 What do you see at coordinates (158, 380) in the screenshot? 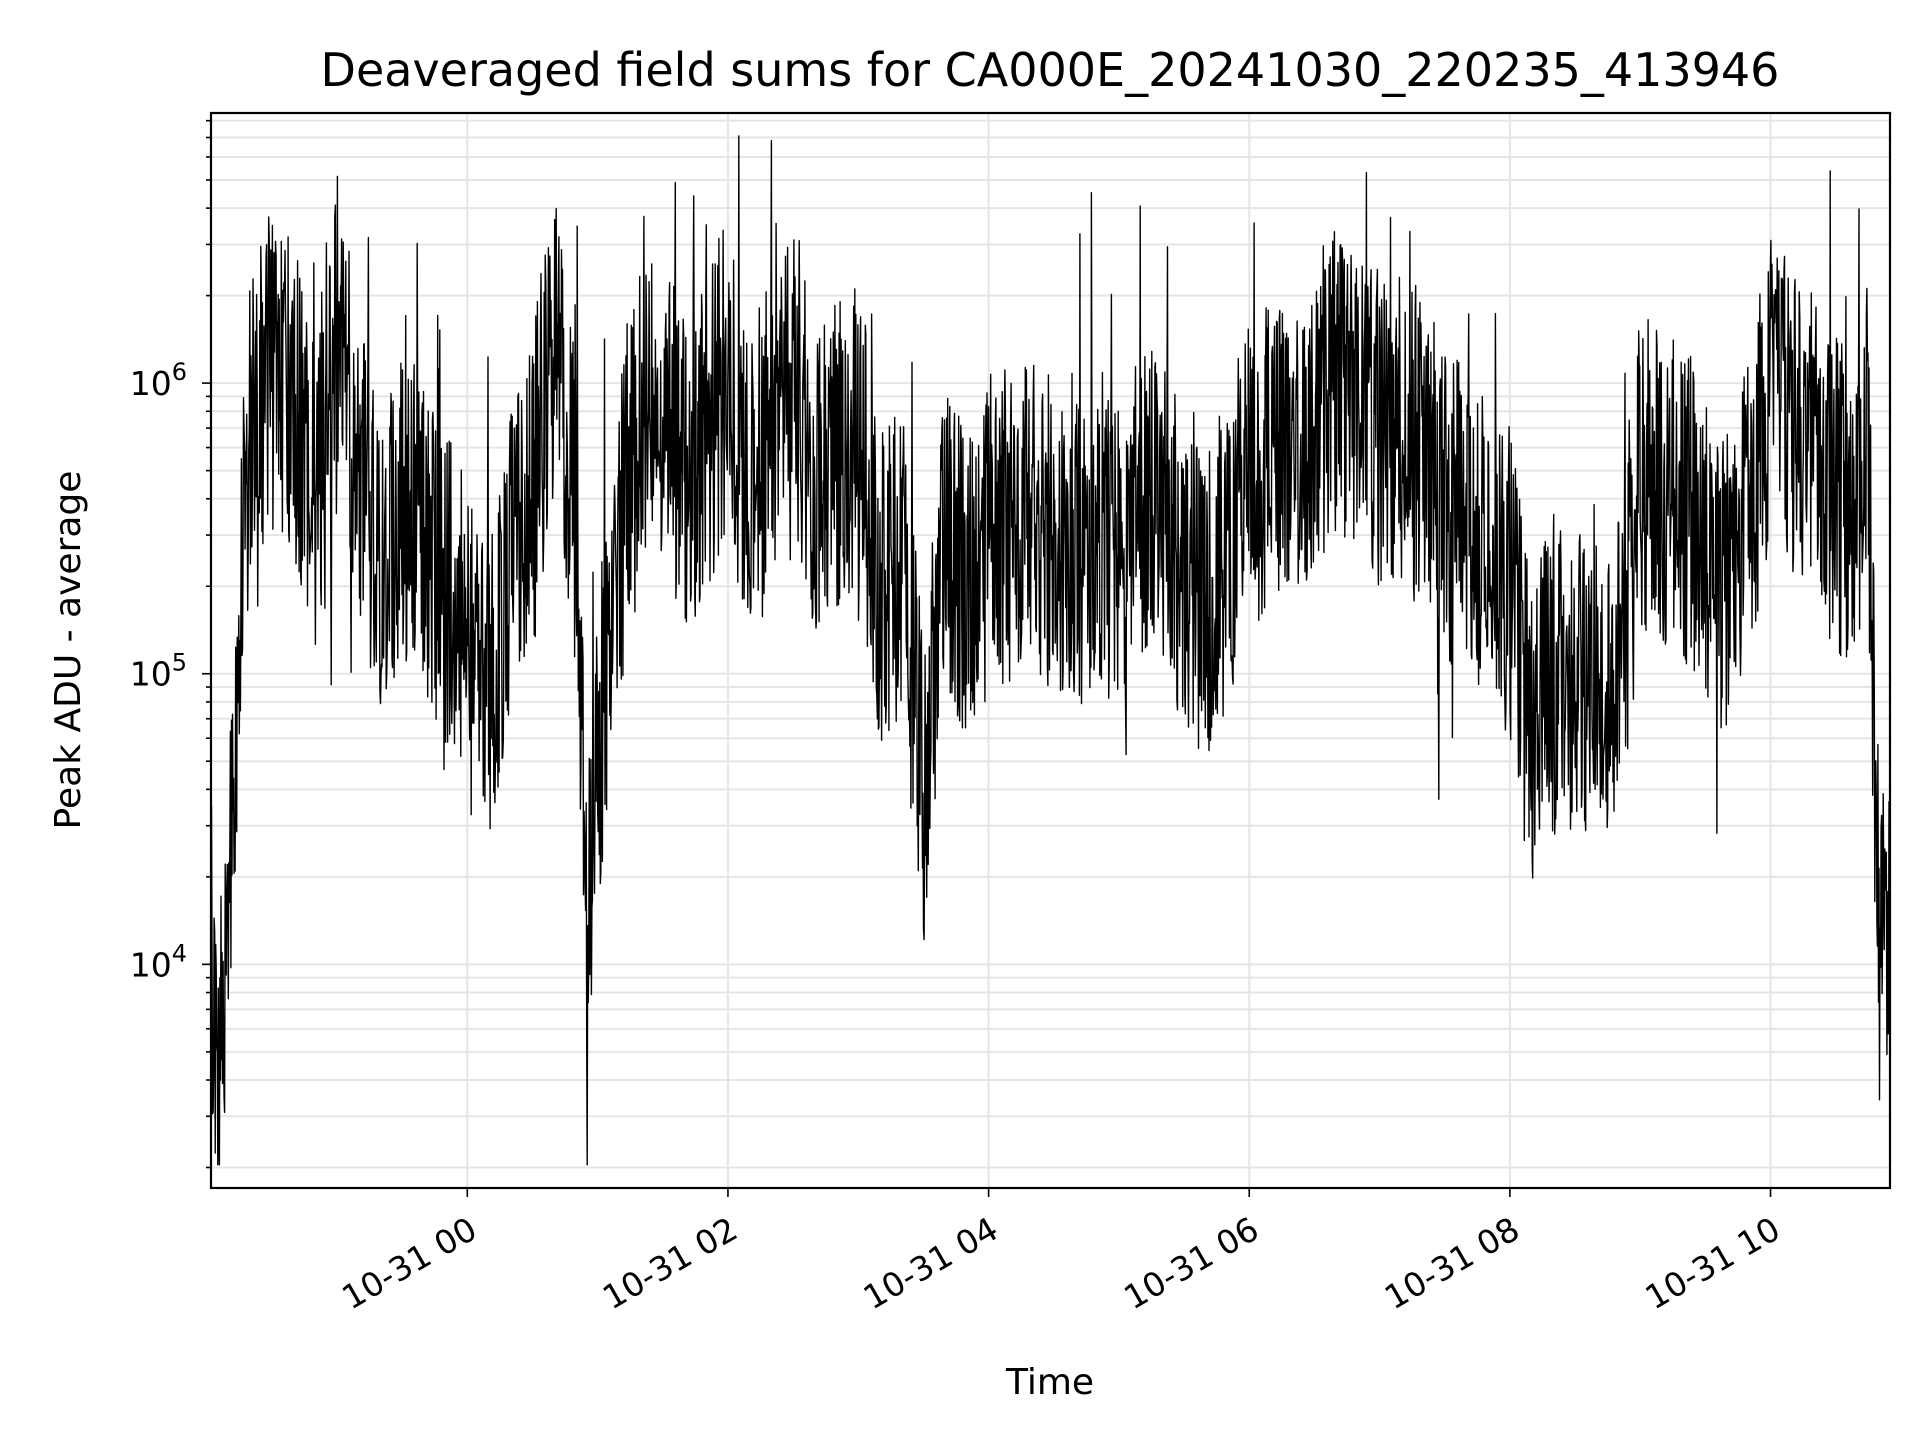
I see `y-tick-label: 10⁶` at bounding box center [158, 380].